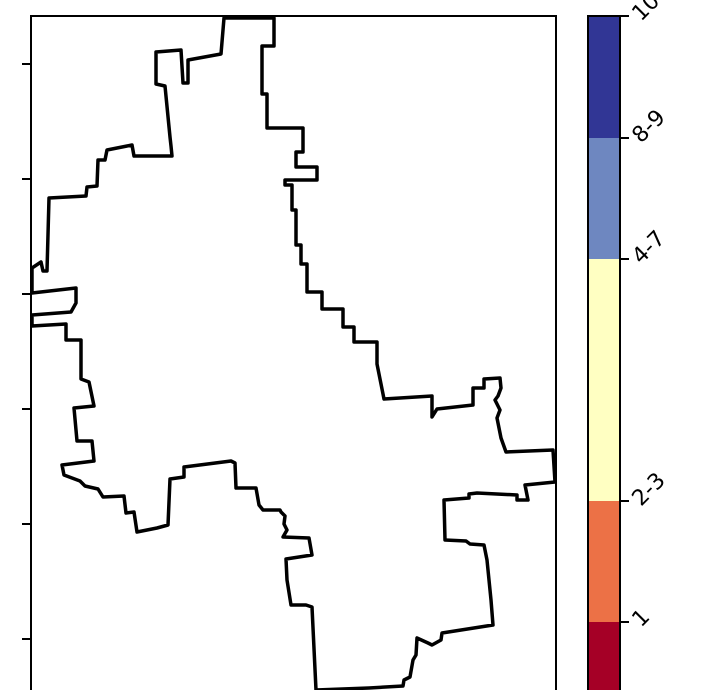 Image resolution: width=708 pixels, height=690 pixels. What do you see at coordinates (646, 13) in the screenshot?
I see `colorbar-label: 10` at bounding box center [646, 13].